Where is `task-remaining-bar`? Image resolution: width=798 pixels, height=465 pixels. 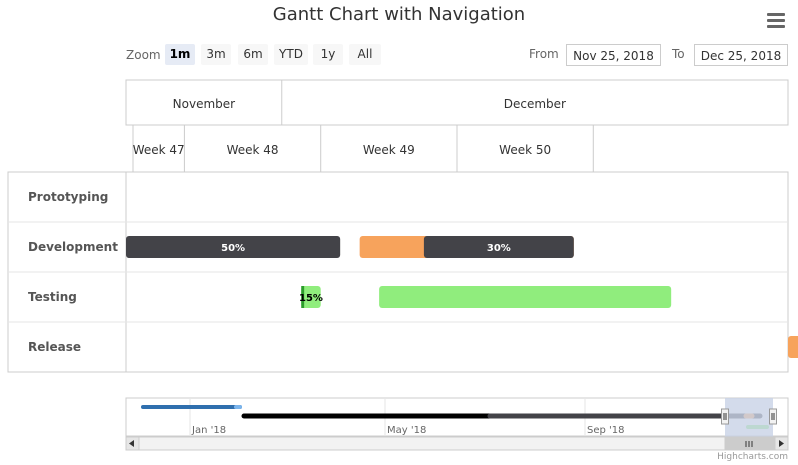 task-remaining-bar is located at coordinates (498, 247).